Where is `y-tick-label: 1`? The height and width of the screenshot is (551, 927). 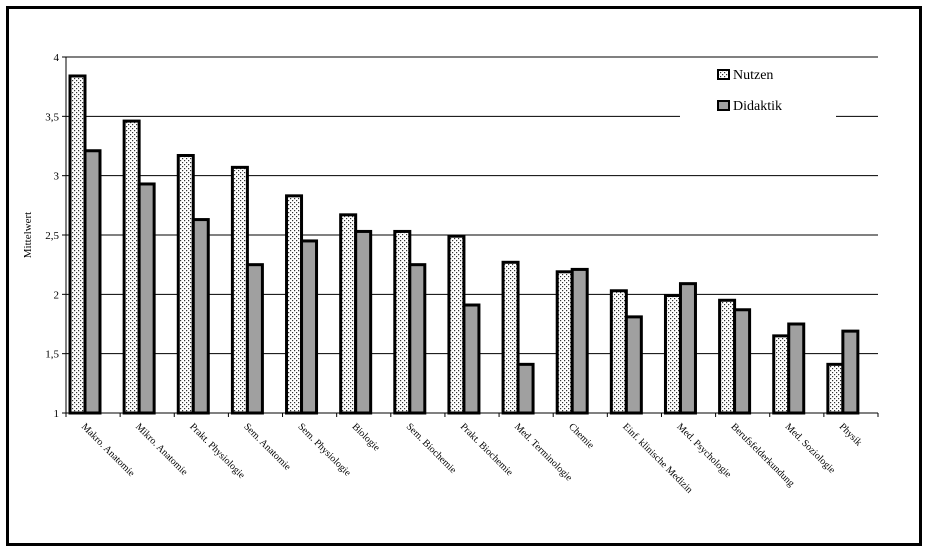 y-tick-label: 1 is located at coordinates (57, 414).